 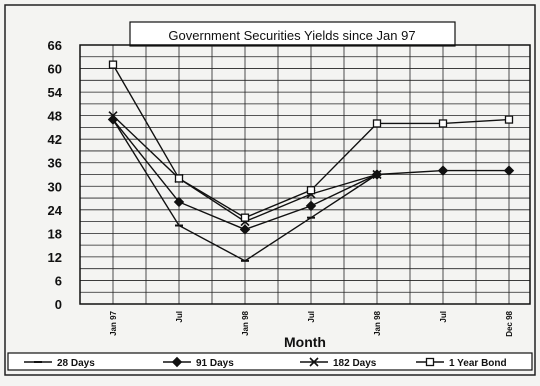 I want to click on y-tick-label: 36, so click(x=55, y=163).